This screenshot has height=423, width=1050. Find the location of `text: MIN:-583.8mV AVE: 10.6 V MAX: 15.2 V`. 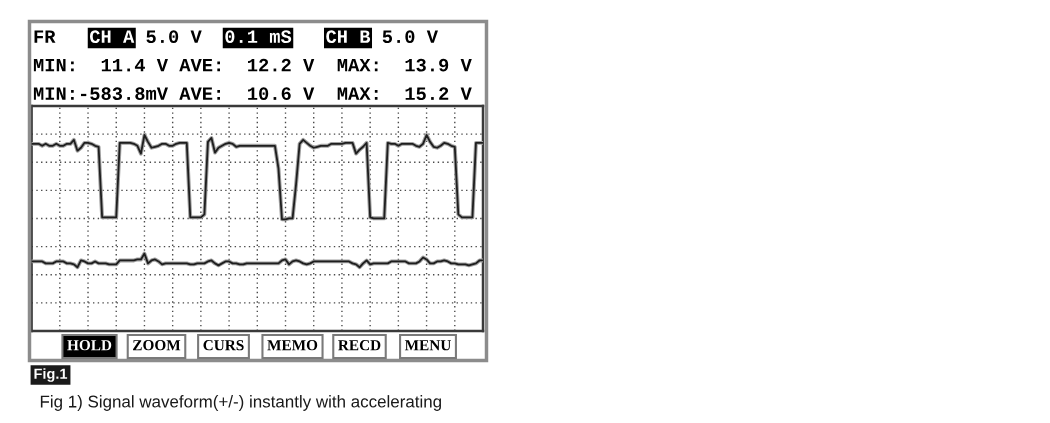

text: MIN:-583.8mV AVE: 10.6 V MAX: 15.2 V is located at coordinates (252, 94).